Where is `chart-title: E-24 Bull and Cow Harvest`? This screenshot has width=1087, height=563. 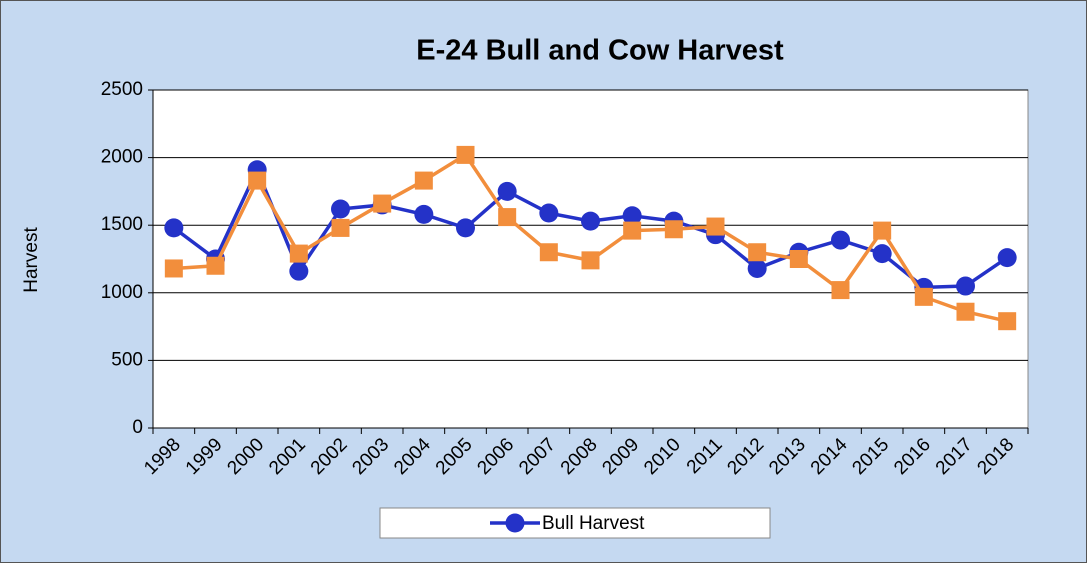 chart-title: E-24 Bull and Cow Harvest is located at coordinates (600, 51).